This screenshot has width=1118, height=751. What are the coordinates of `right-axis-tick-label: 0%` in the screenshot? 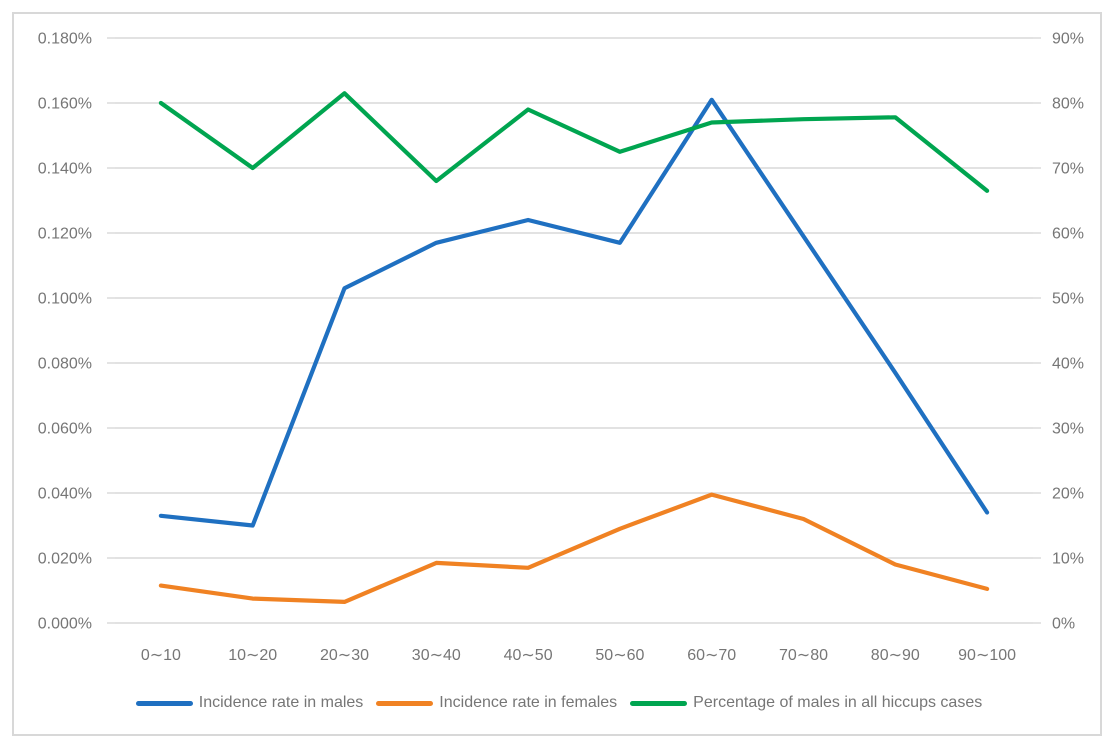 It's located at (1063, 624).